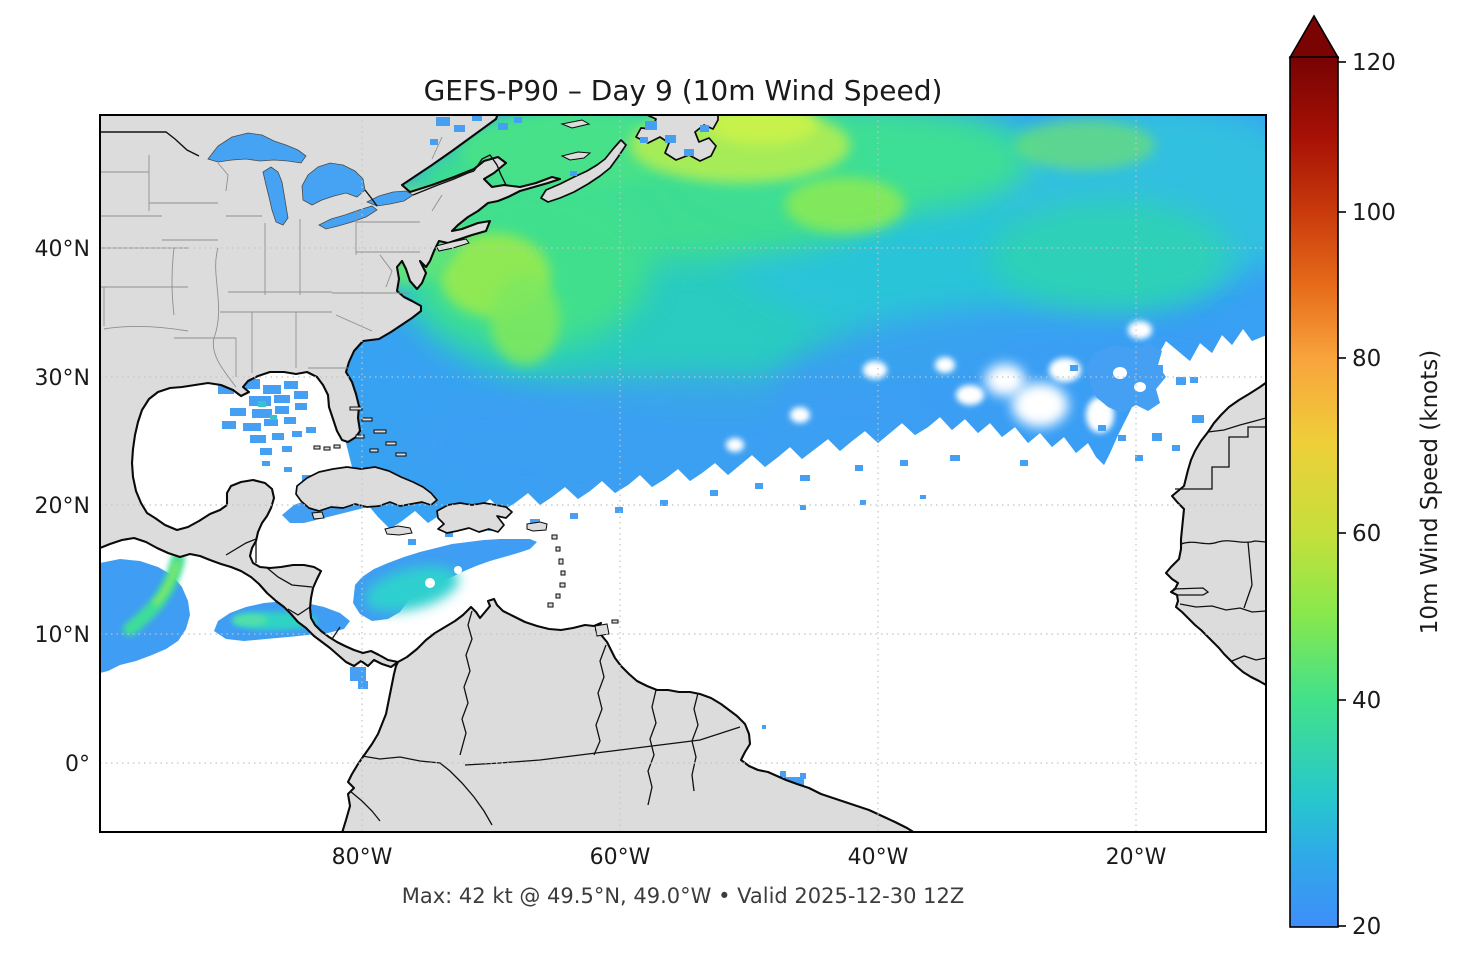 This screenshot has height=973, width=1466. I want to click on colorbar-tick-label: 120, so click(1374, 63).